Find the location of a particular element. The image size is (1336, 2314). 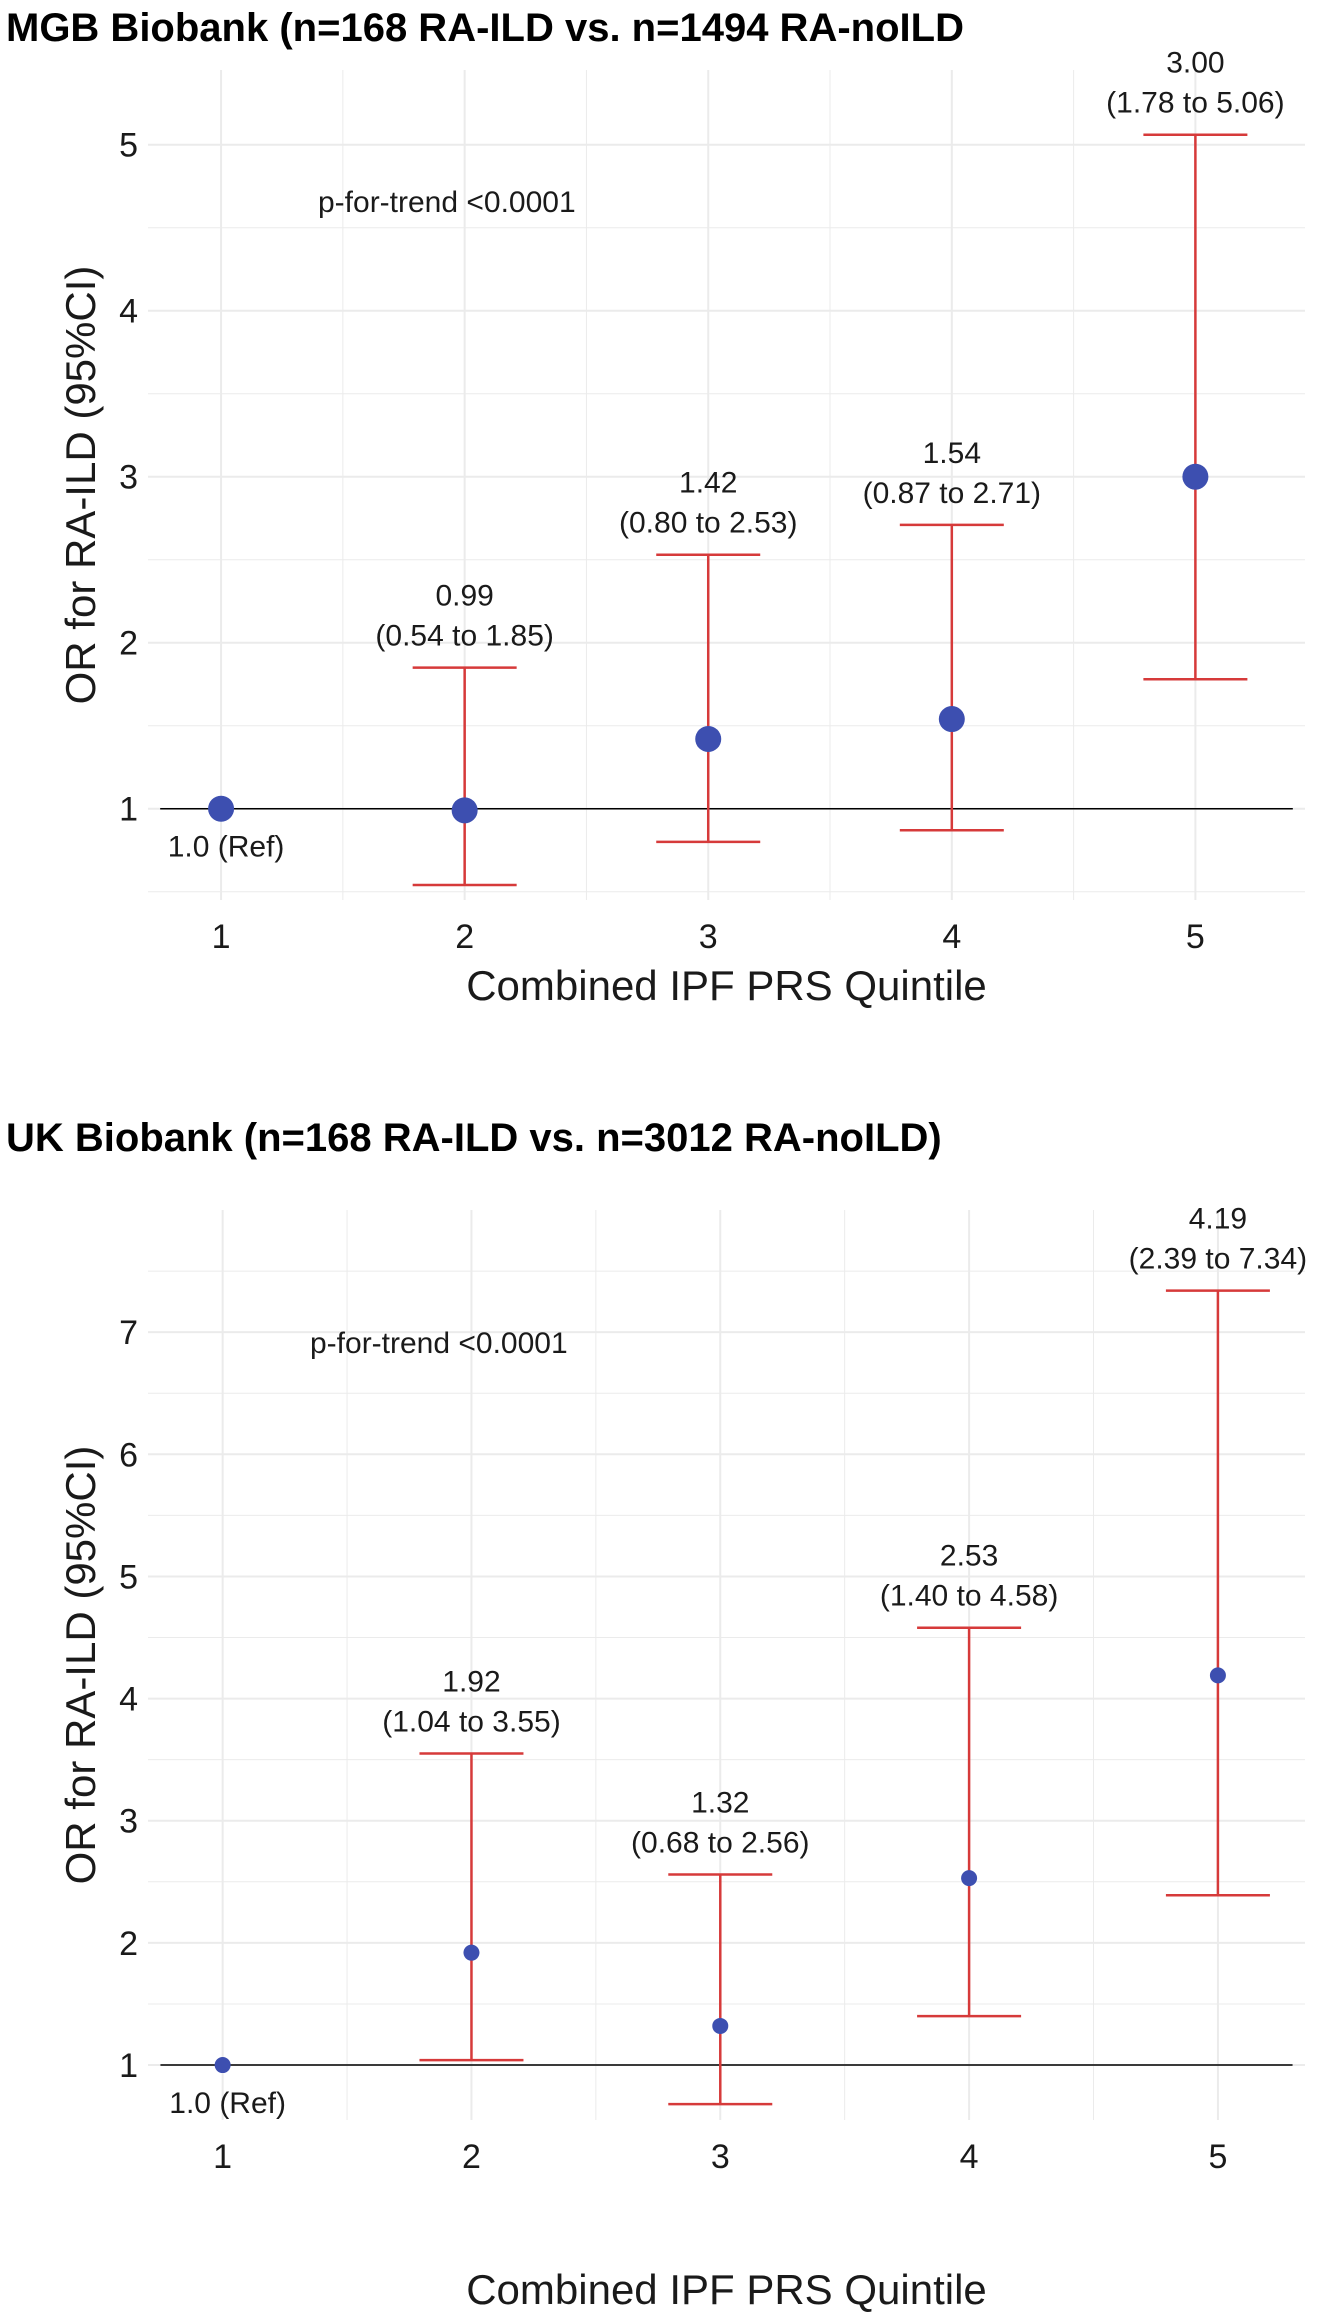

ci-label: (2.39 to 7.34) is located at coordinates (1218, 1259).